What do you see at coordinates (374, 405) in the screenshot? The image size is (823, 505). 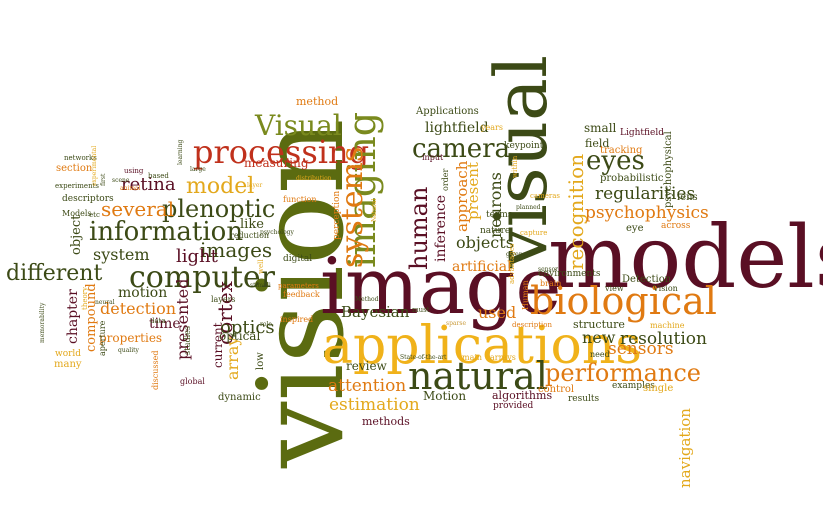 I see `word-estimation: estimation` at bounding box center [374, 405].